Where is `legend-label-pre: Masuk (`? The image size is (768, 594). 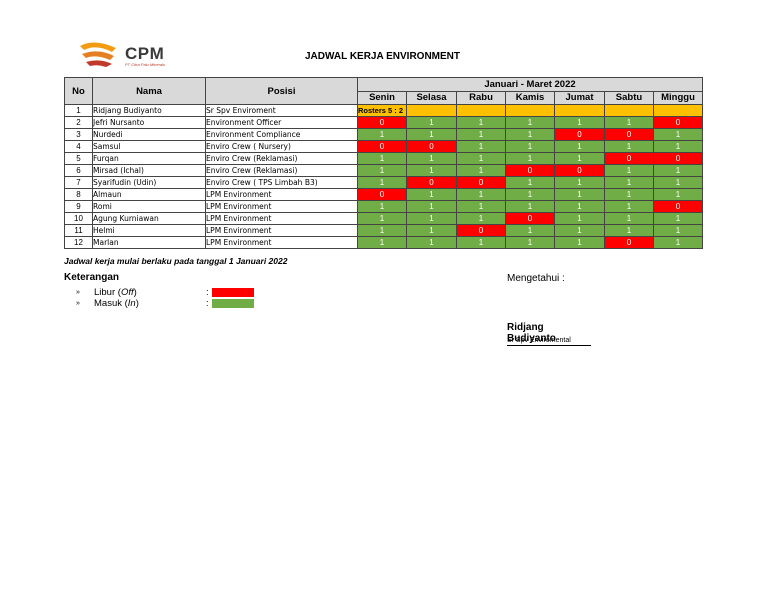
legend-label-pre: Masuk ( is located at coordinates (111, 303).